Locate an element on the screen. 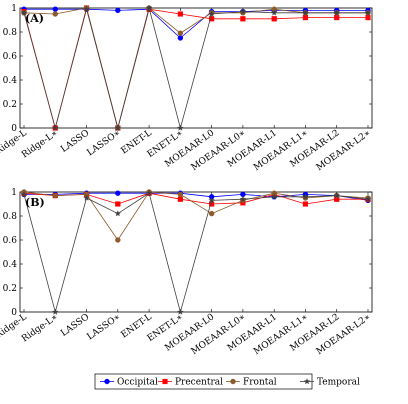 The image size is (408, 404). series-frontal is located at coordinates (196, 216).